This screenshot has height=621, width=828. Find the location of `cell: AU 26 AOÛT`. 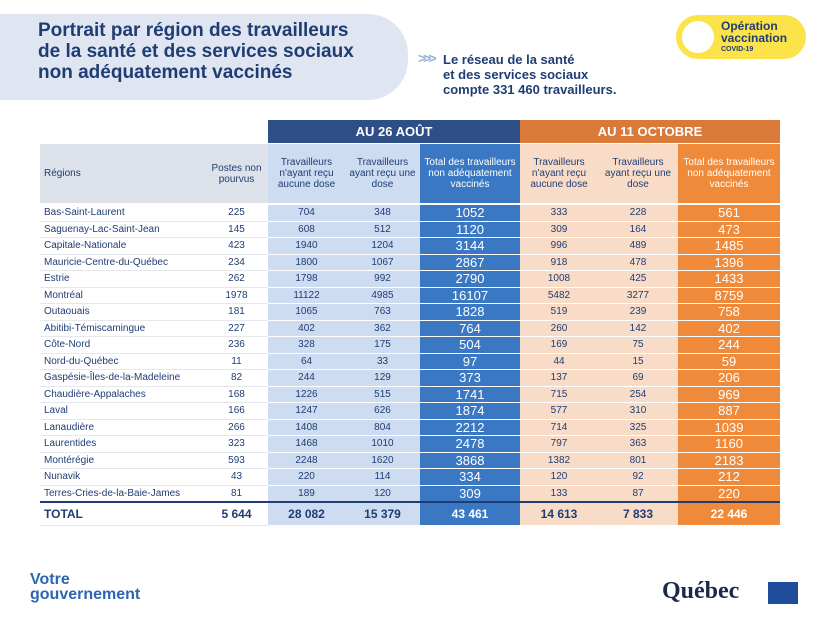

cell: AU 26 AOÛT is located at coordinates (394, 132).